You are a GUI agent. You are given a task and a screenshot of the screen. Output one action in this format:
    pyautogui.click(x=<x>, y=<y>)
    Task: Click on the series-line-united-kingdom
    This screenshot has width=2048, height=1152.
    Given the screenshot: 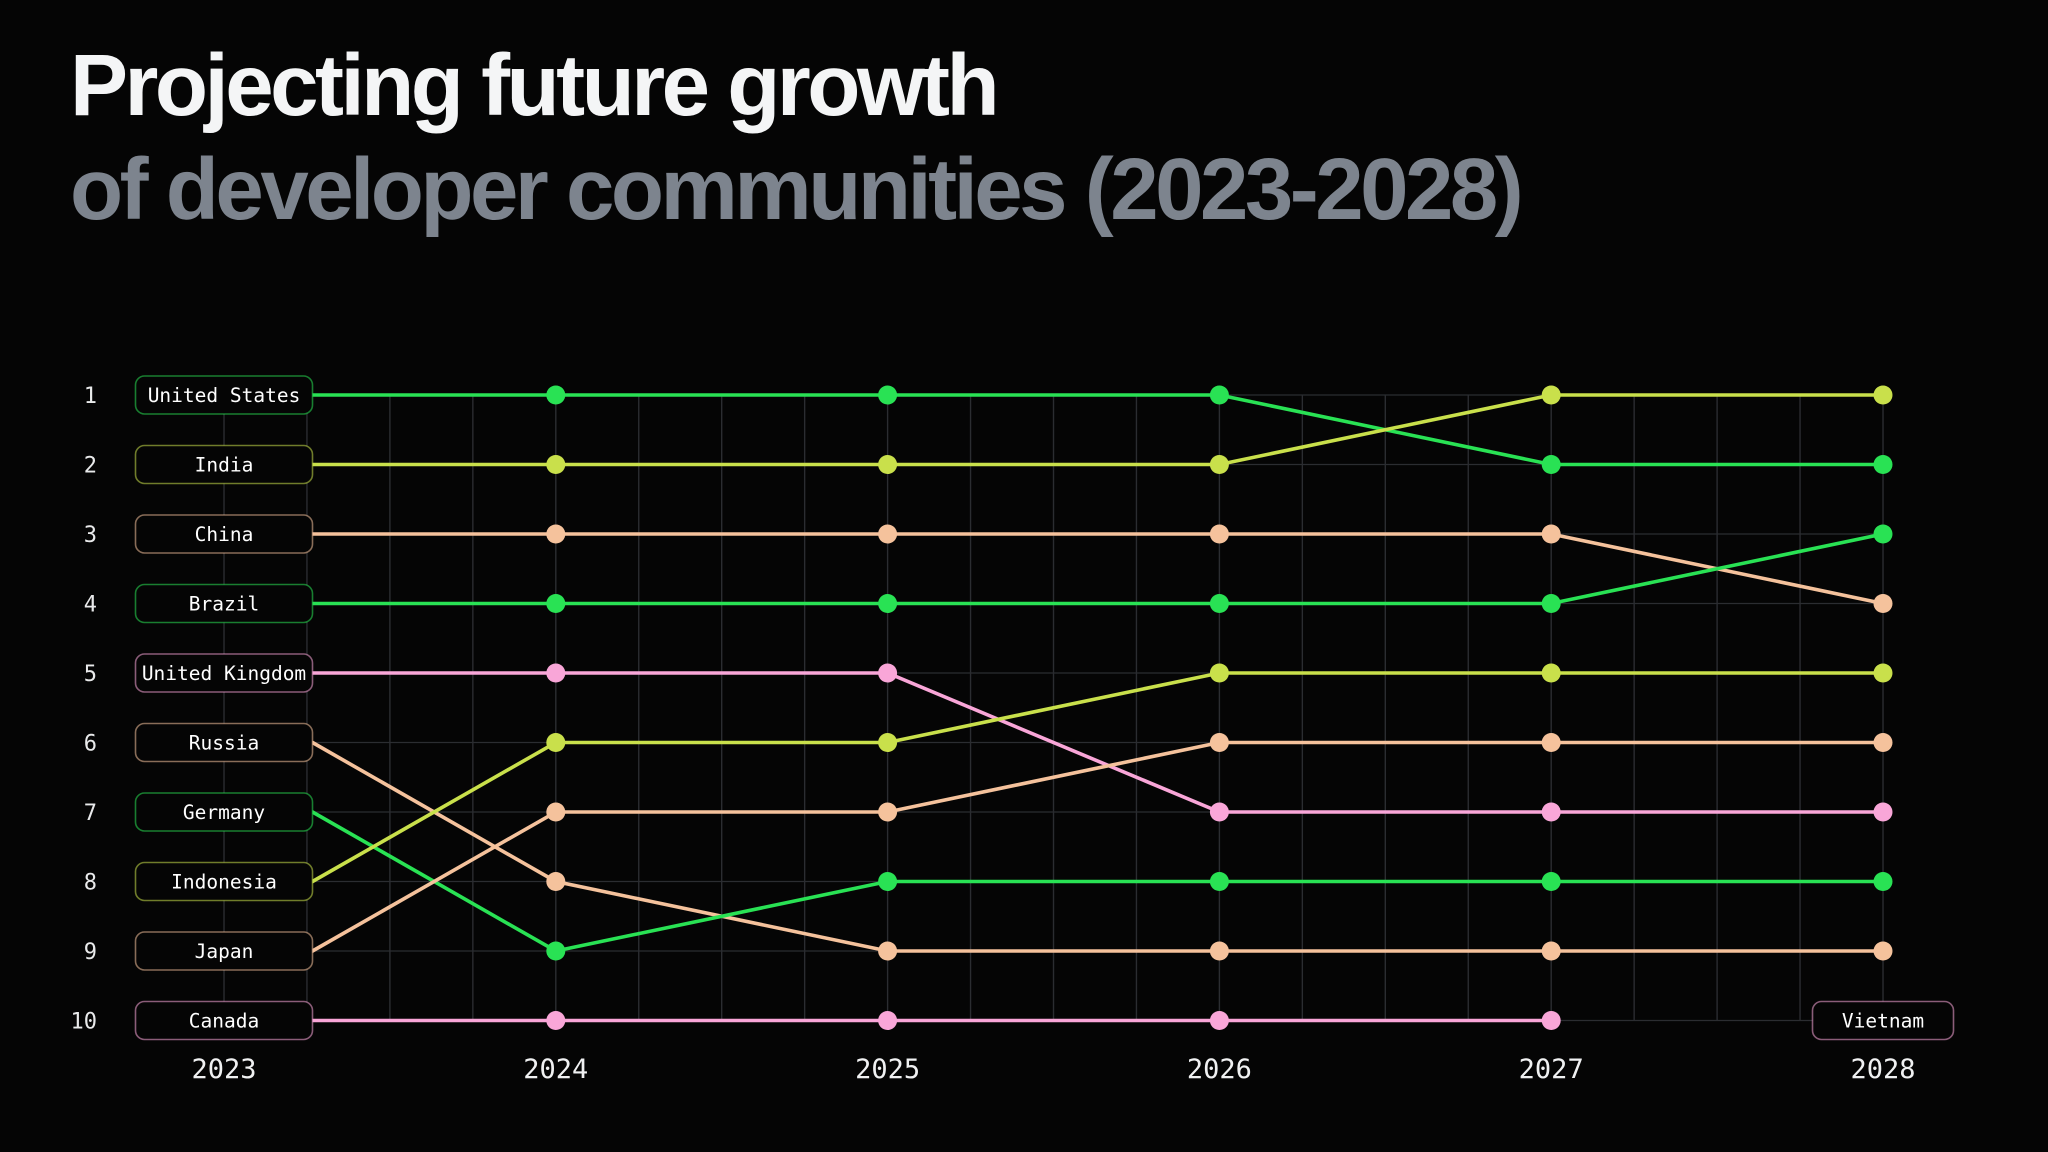 What is the action you would take?
    pyautogui.click(x=1097, y=742)
    